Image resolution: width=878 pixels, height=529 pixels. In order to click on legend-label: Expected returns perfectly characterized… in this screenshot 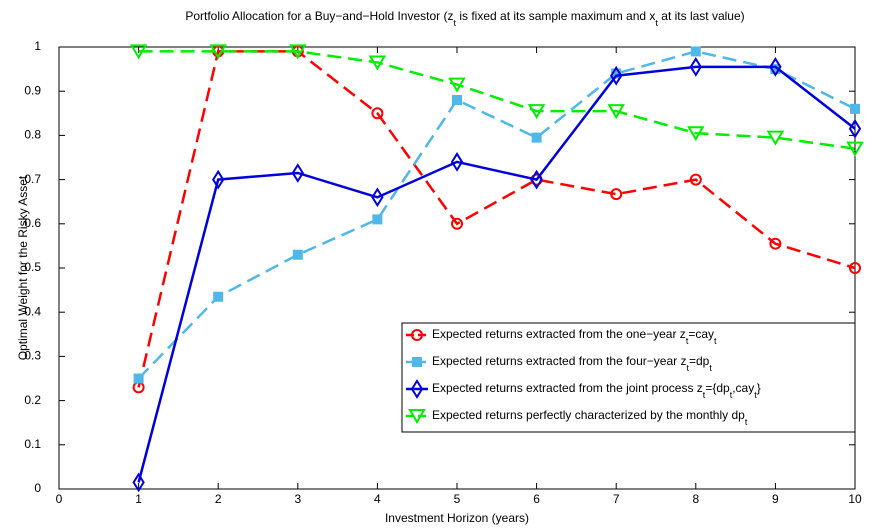, I will do `click(590, 417)`.